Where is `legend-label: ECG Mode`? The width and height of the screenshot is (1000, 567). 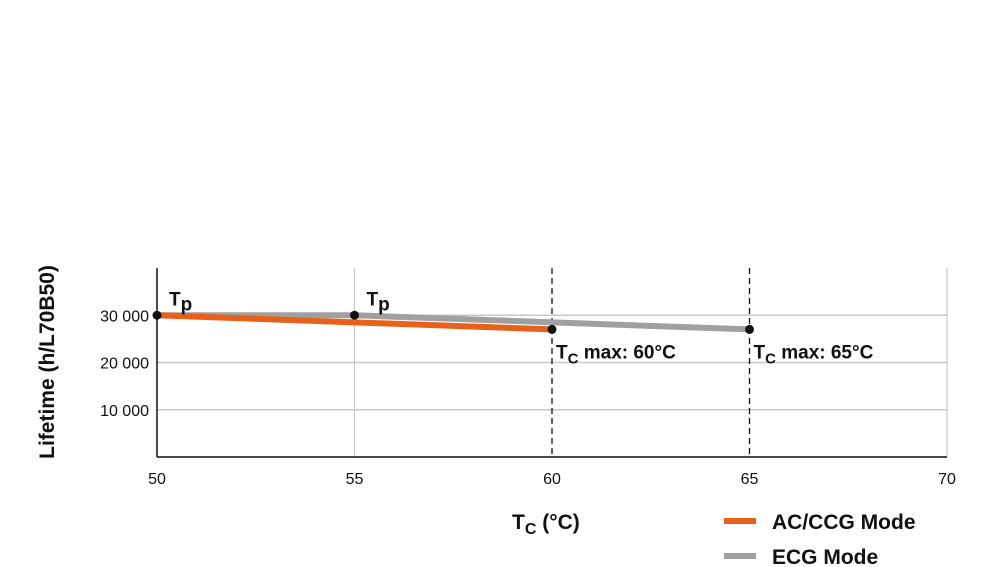 legend-label: ECG Mode is located at coordinates (825, 556).